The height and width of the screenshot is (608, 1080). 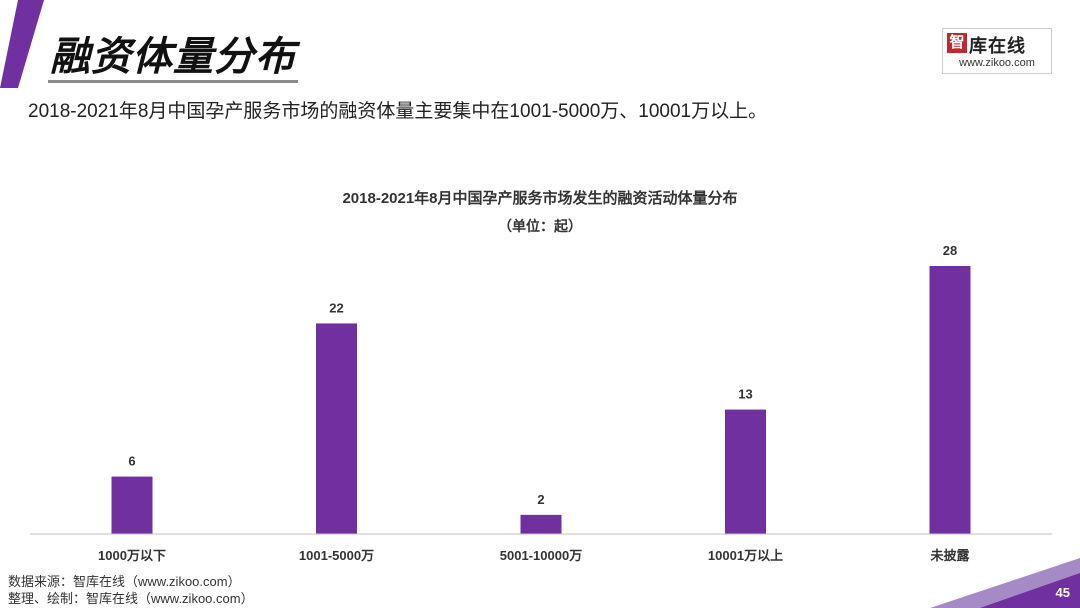 What do you see at coordinates (997, 63) in the screenshot?
I see `logo-url: www.zikoo.com` at bounding box center [997, 63].